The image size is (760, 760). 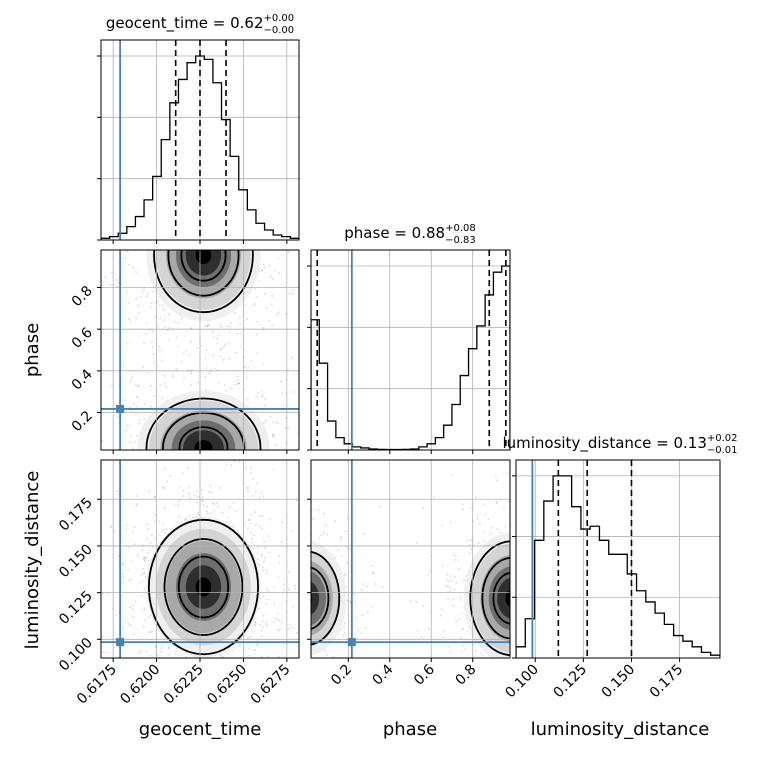 I want to click on y-axis-label-luminosity-distance: luminosity_distance, so click(x=32, y=560).